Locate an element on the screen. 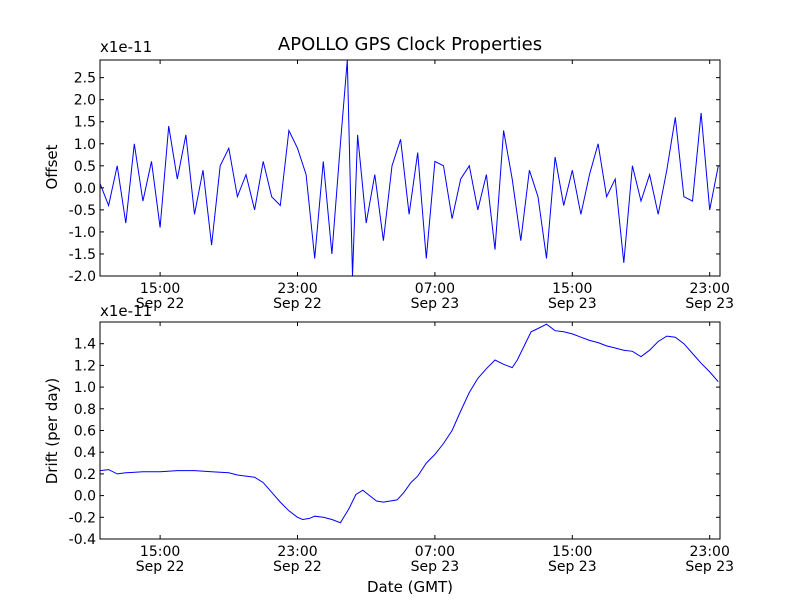  offset-ytick-label: -1.5 is located at coordinates (82, 255).